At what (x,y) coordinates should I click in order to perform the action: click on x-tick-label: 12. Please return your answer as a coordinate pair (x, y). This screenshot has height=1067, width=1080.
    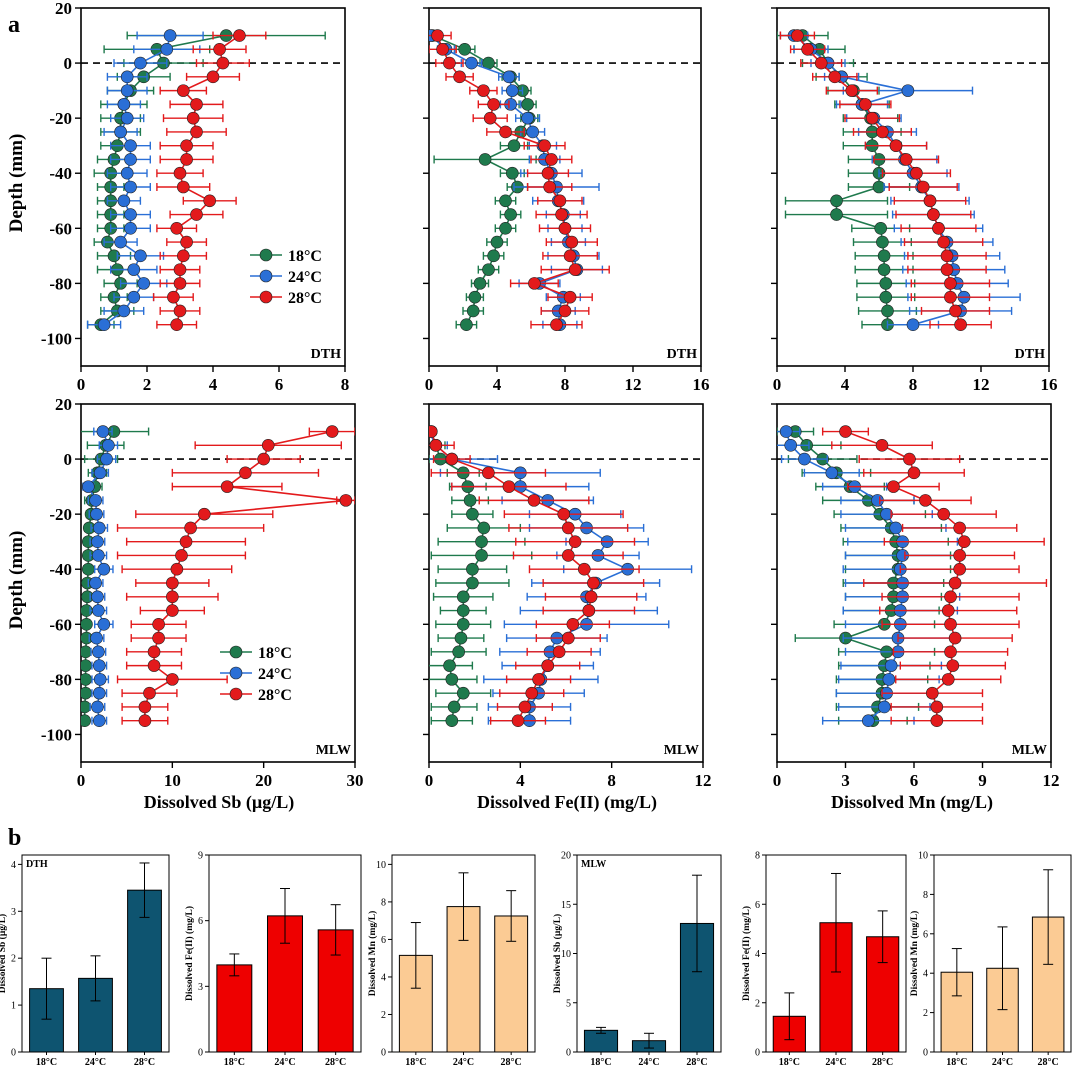
    Looking at the image, I should click on (703, 780).